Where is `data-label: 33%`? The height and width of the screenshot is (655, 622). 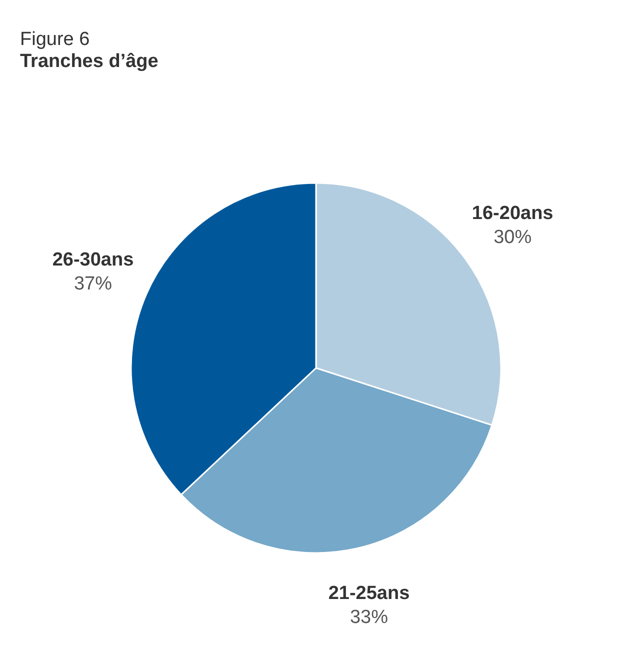
data-label: 33% is located at coordinates (369, 617).